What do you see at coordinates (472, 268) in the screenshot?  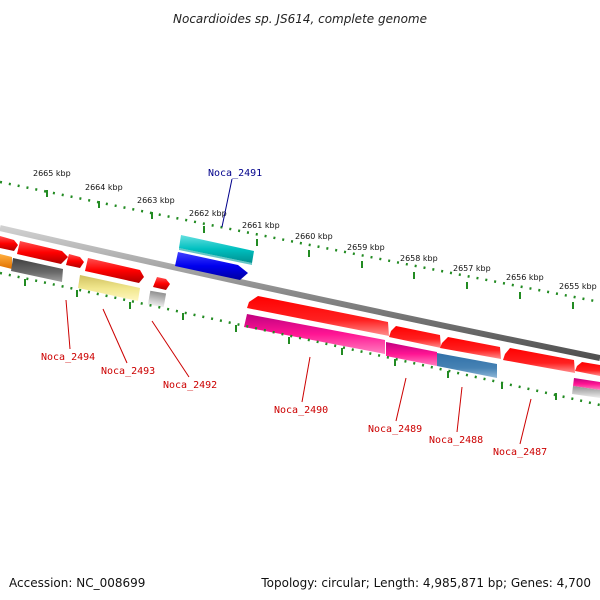 I see `scale-label: 2657 kbp` at bounding box center [472, 268].